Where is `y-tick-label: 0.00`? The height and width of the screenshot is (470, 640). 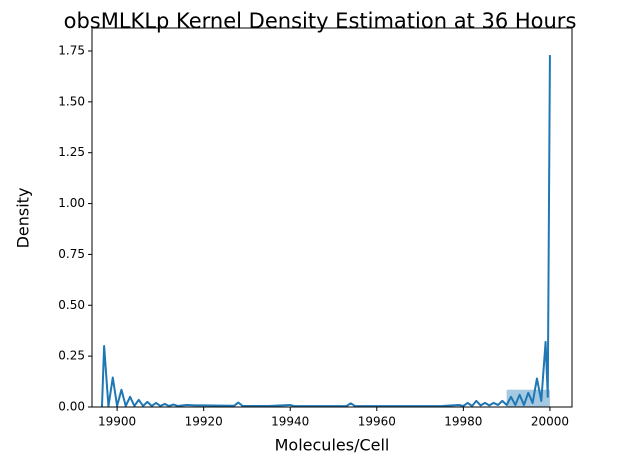 y-tick-label: 0.00 is located at coordinates (71, 407).